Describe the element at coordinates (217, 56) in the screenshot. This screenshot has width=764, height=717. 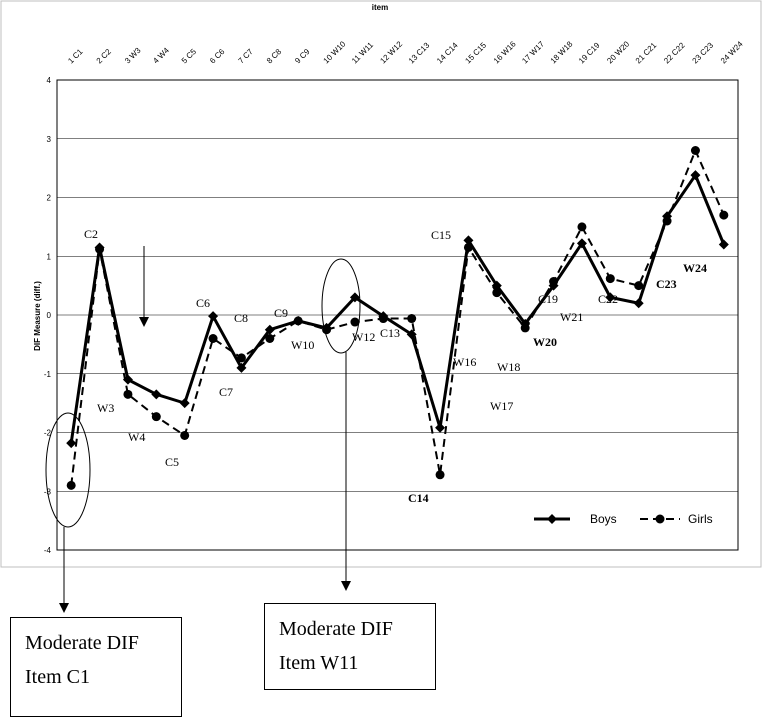
I see `x-tick-label: 6 C6` at that location.